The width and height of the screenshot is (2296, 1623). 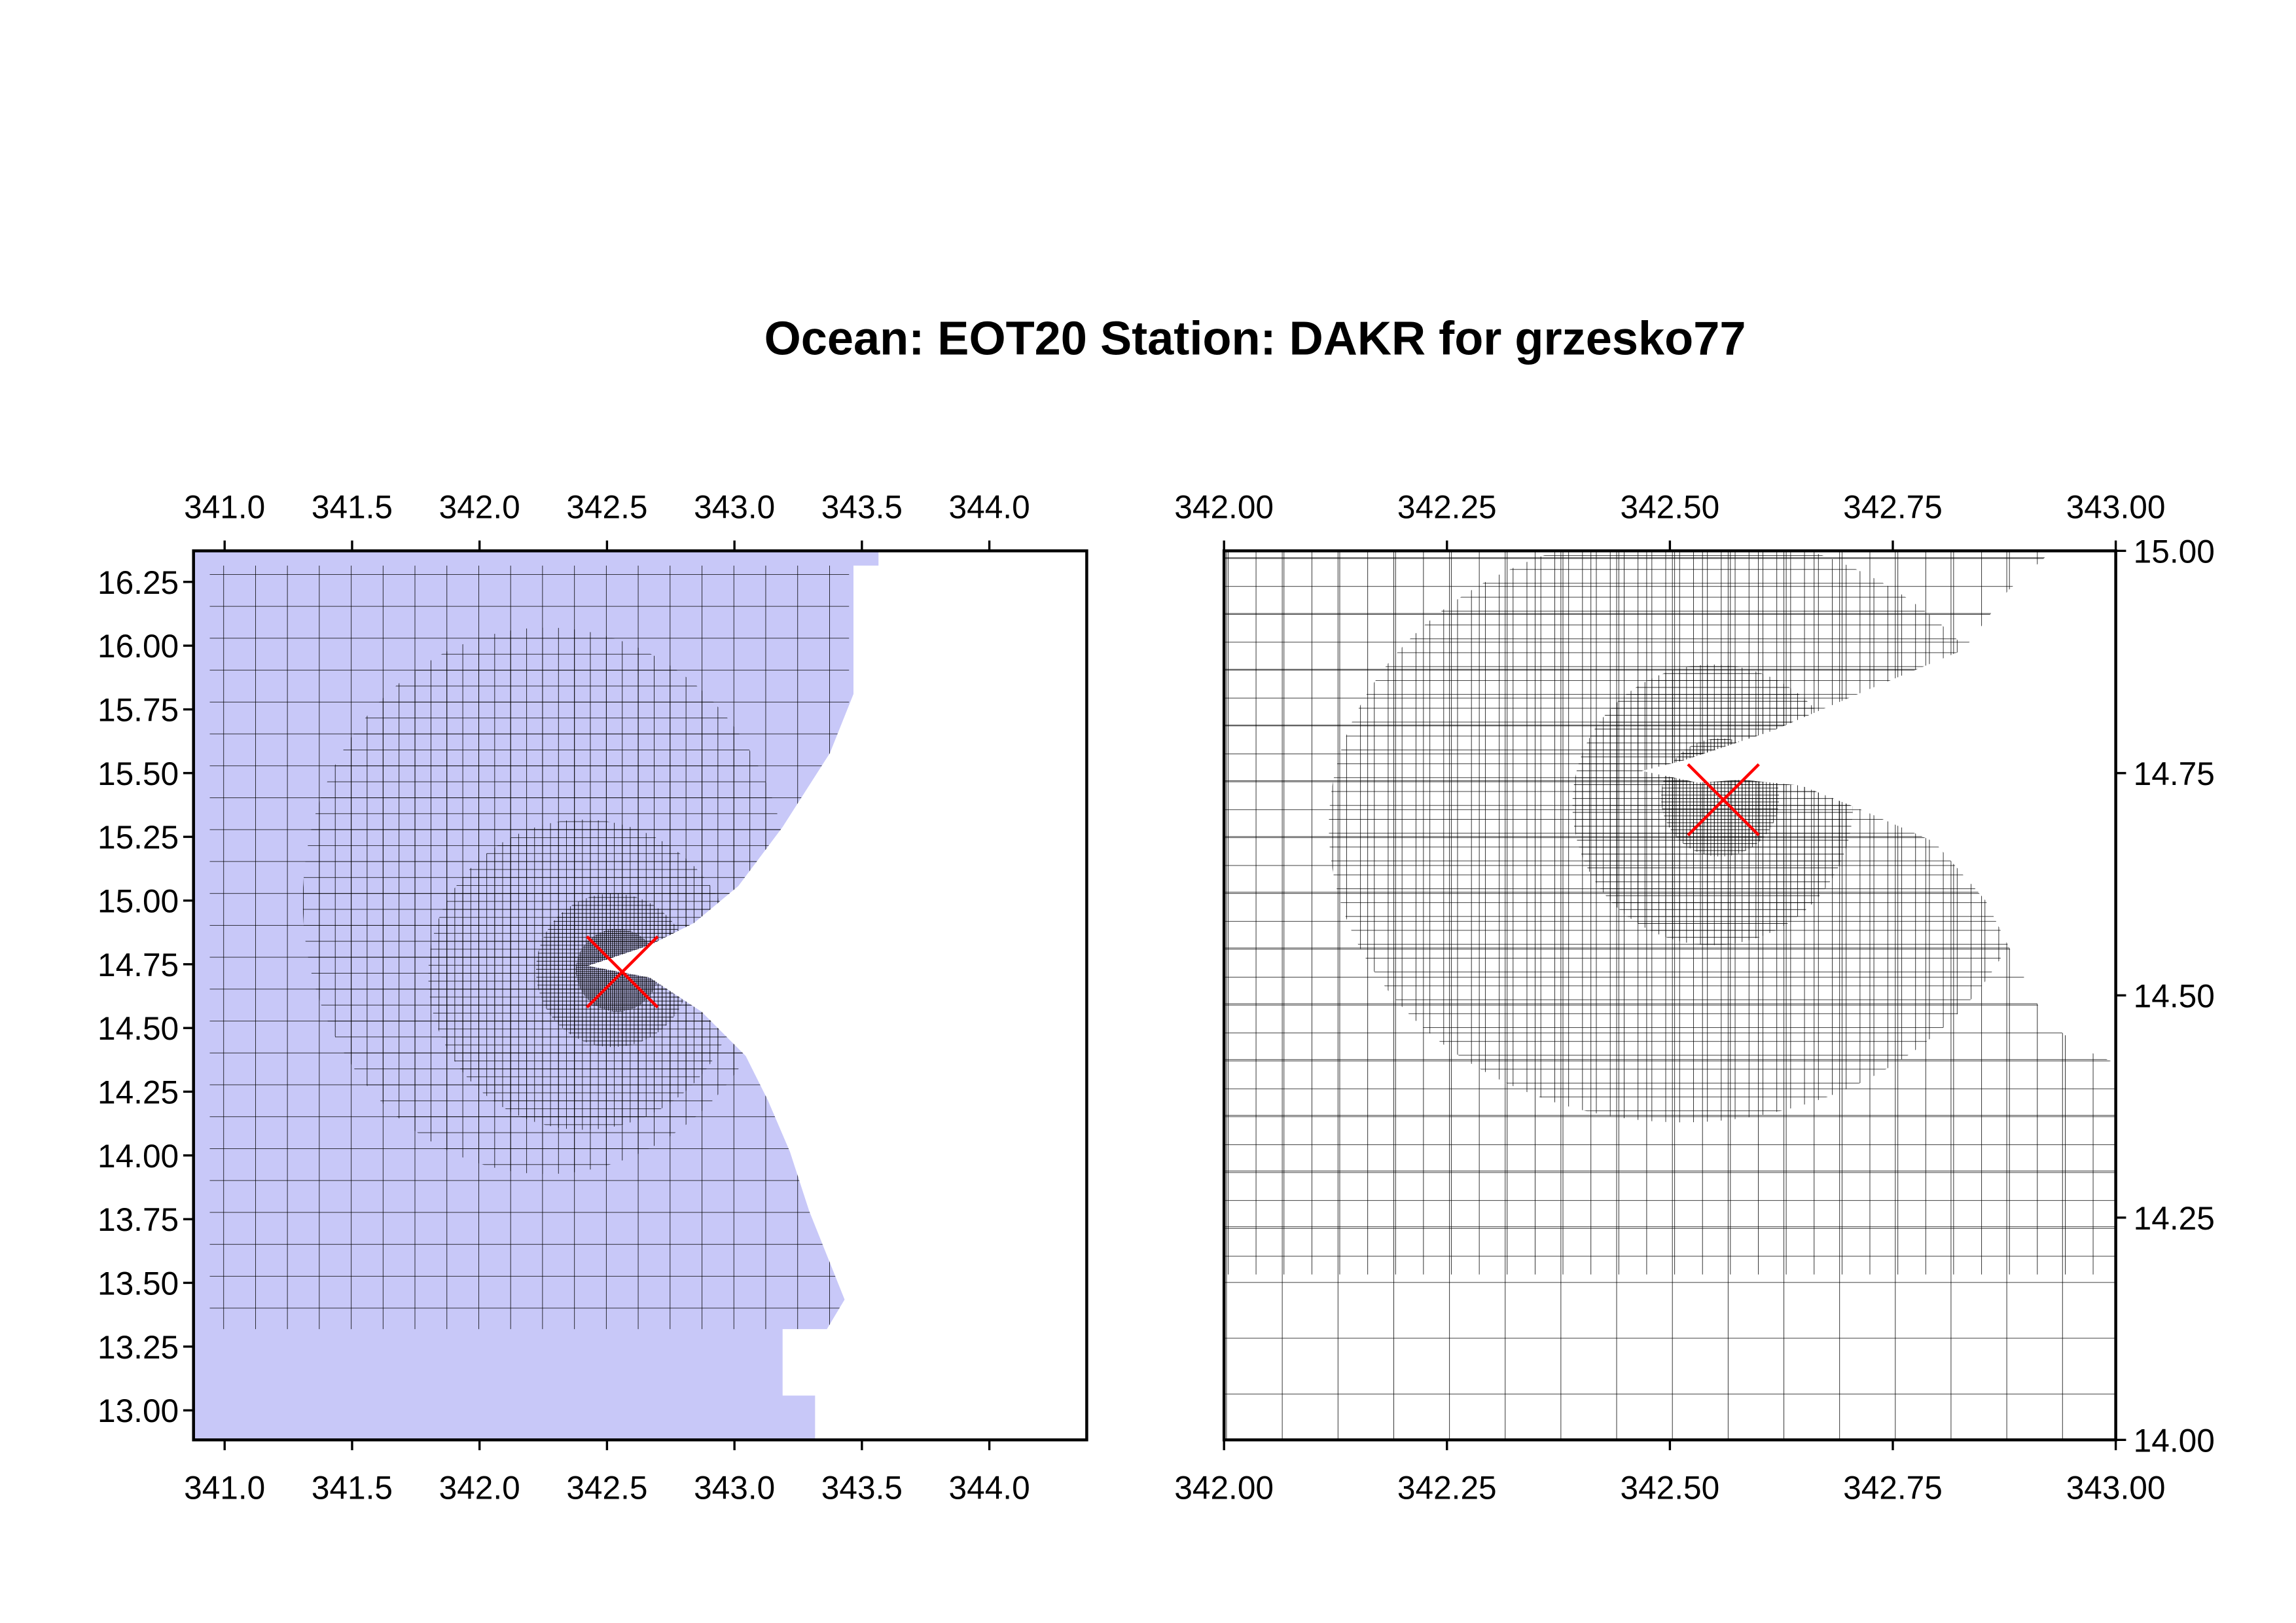 What do you see at coordinates (138, 646) in the screenshot?
I see `y-tick-label: 16.00` at bounding box center [138, 646].